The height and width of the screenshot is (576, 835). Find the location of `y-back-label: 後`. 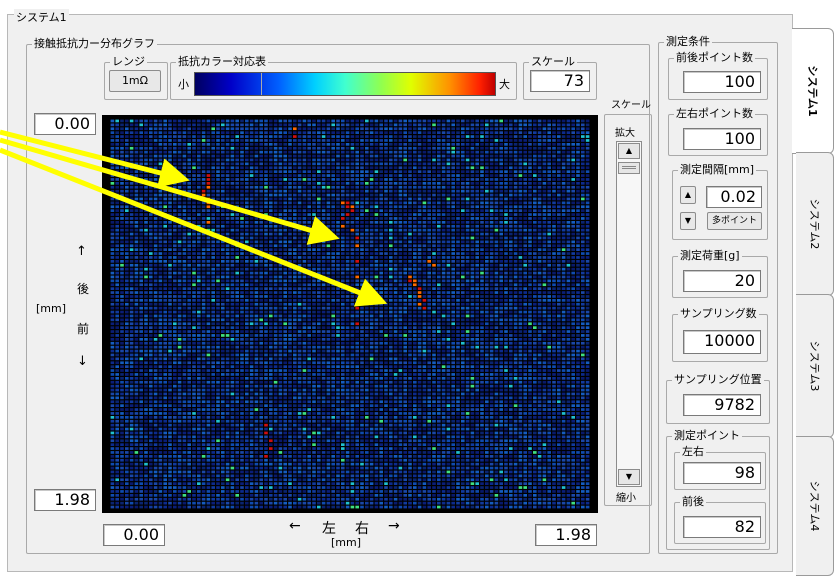

y-back-label: 後 is located at coordinates (83, 289).